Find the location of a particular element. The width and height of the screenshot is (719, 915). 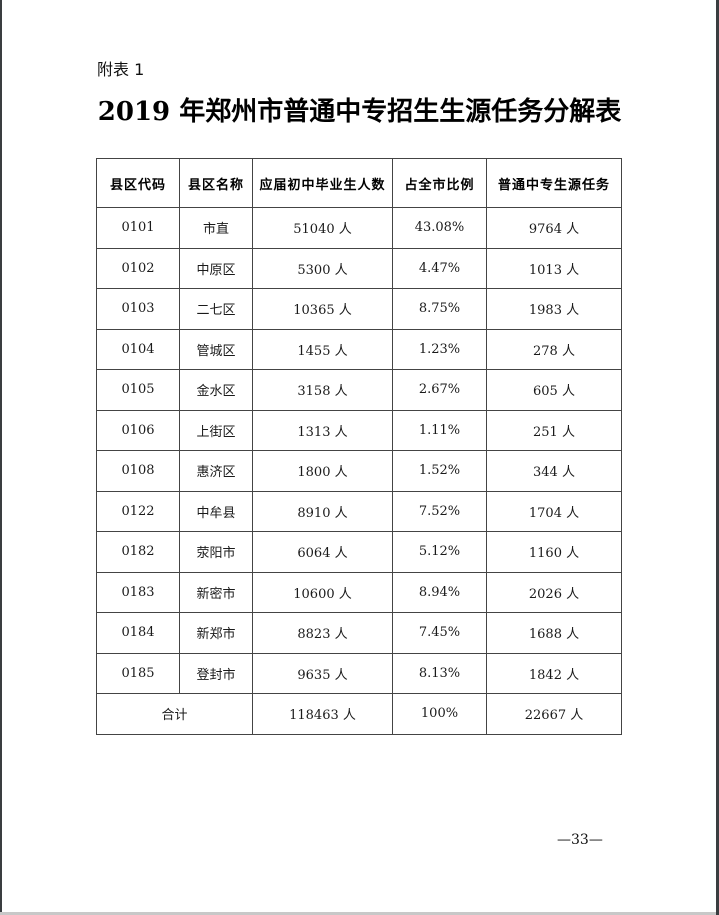

cell-ratio: 7.52% is located at coordinates (439, 511).